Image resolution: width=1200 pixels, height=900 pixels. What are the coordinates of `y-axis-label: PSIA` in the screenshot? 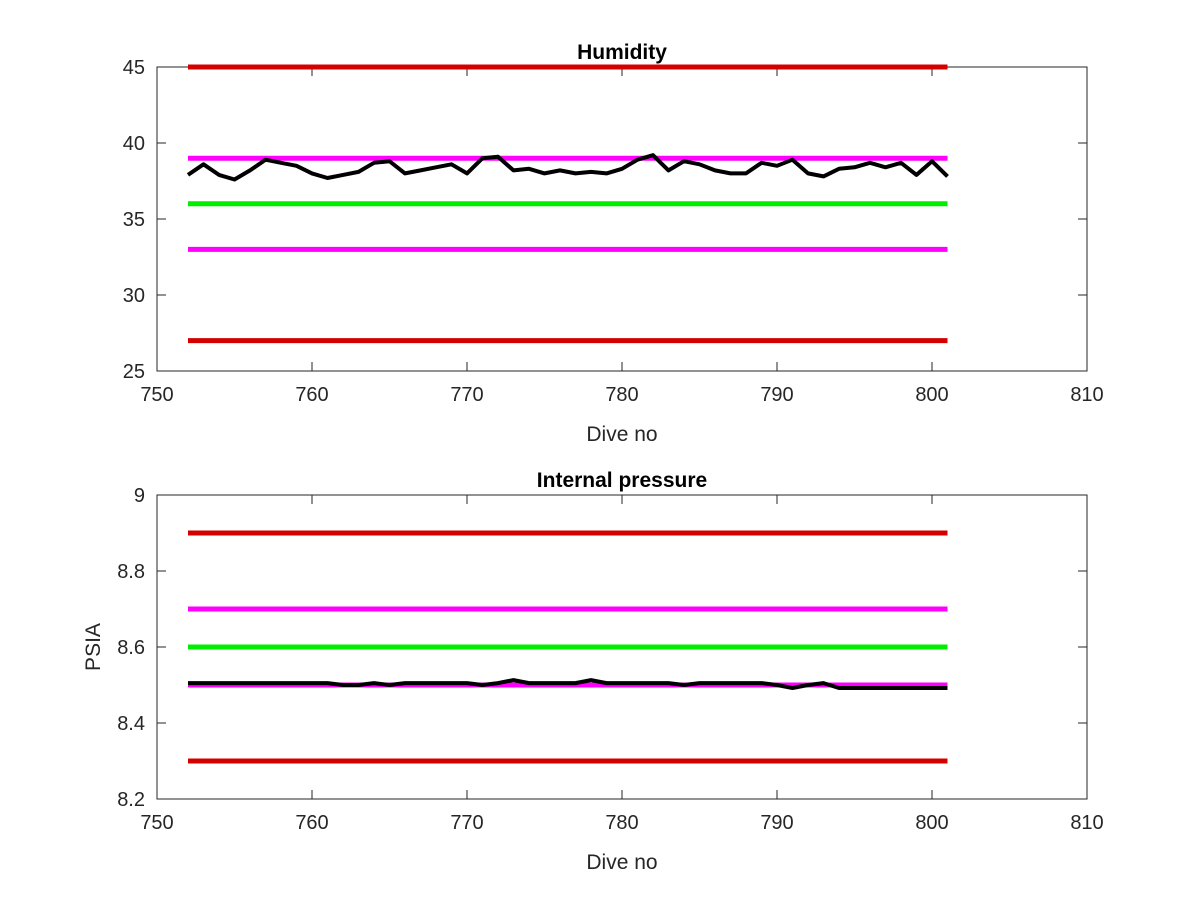 It's located at (93, 647).